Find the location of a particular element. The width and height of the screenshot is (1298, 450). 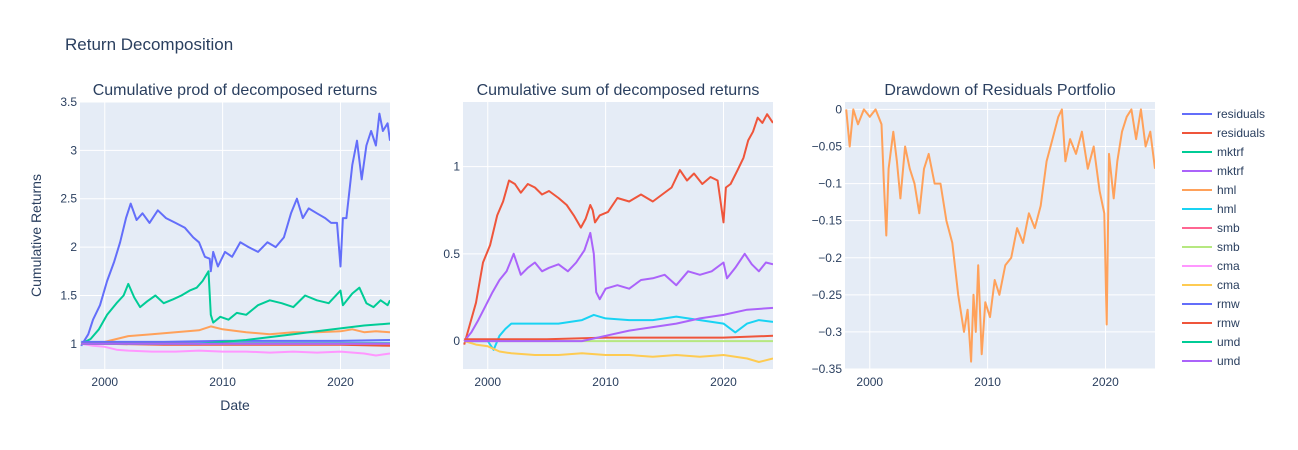

plot-area is located at coordinates (618, 235).